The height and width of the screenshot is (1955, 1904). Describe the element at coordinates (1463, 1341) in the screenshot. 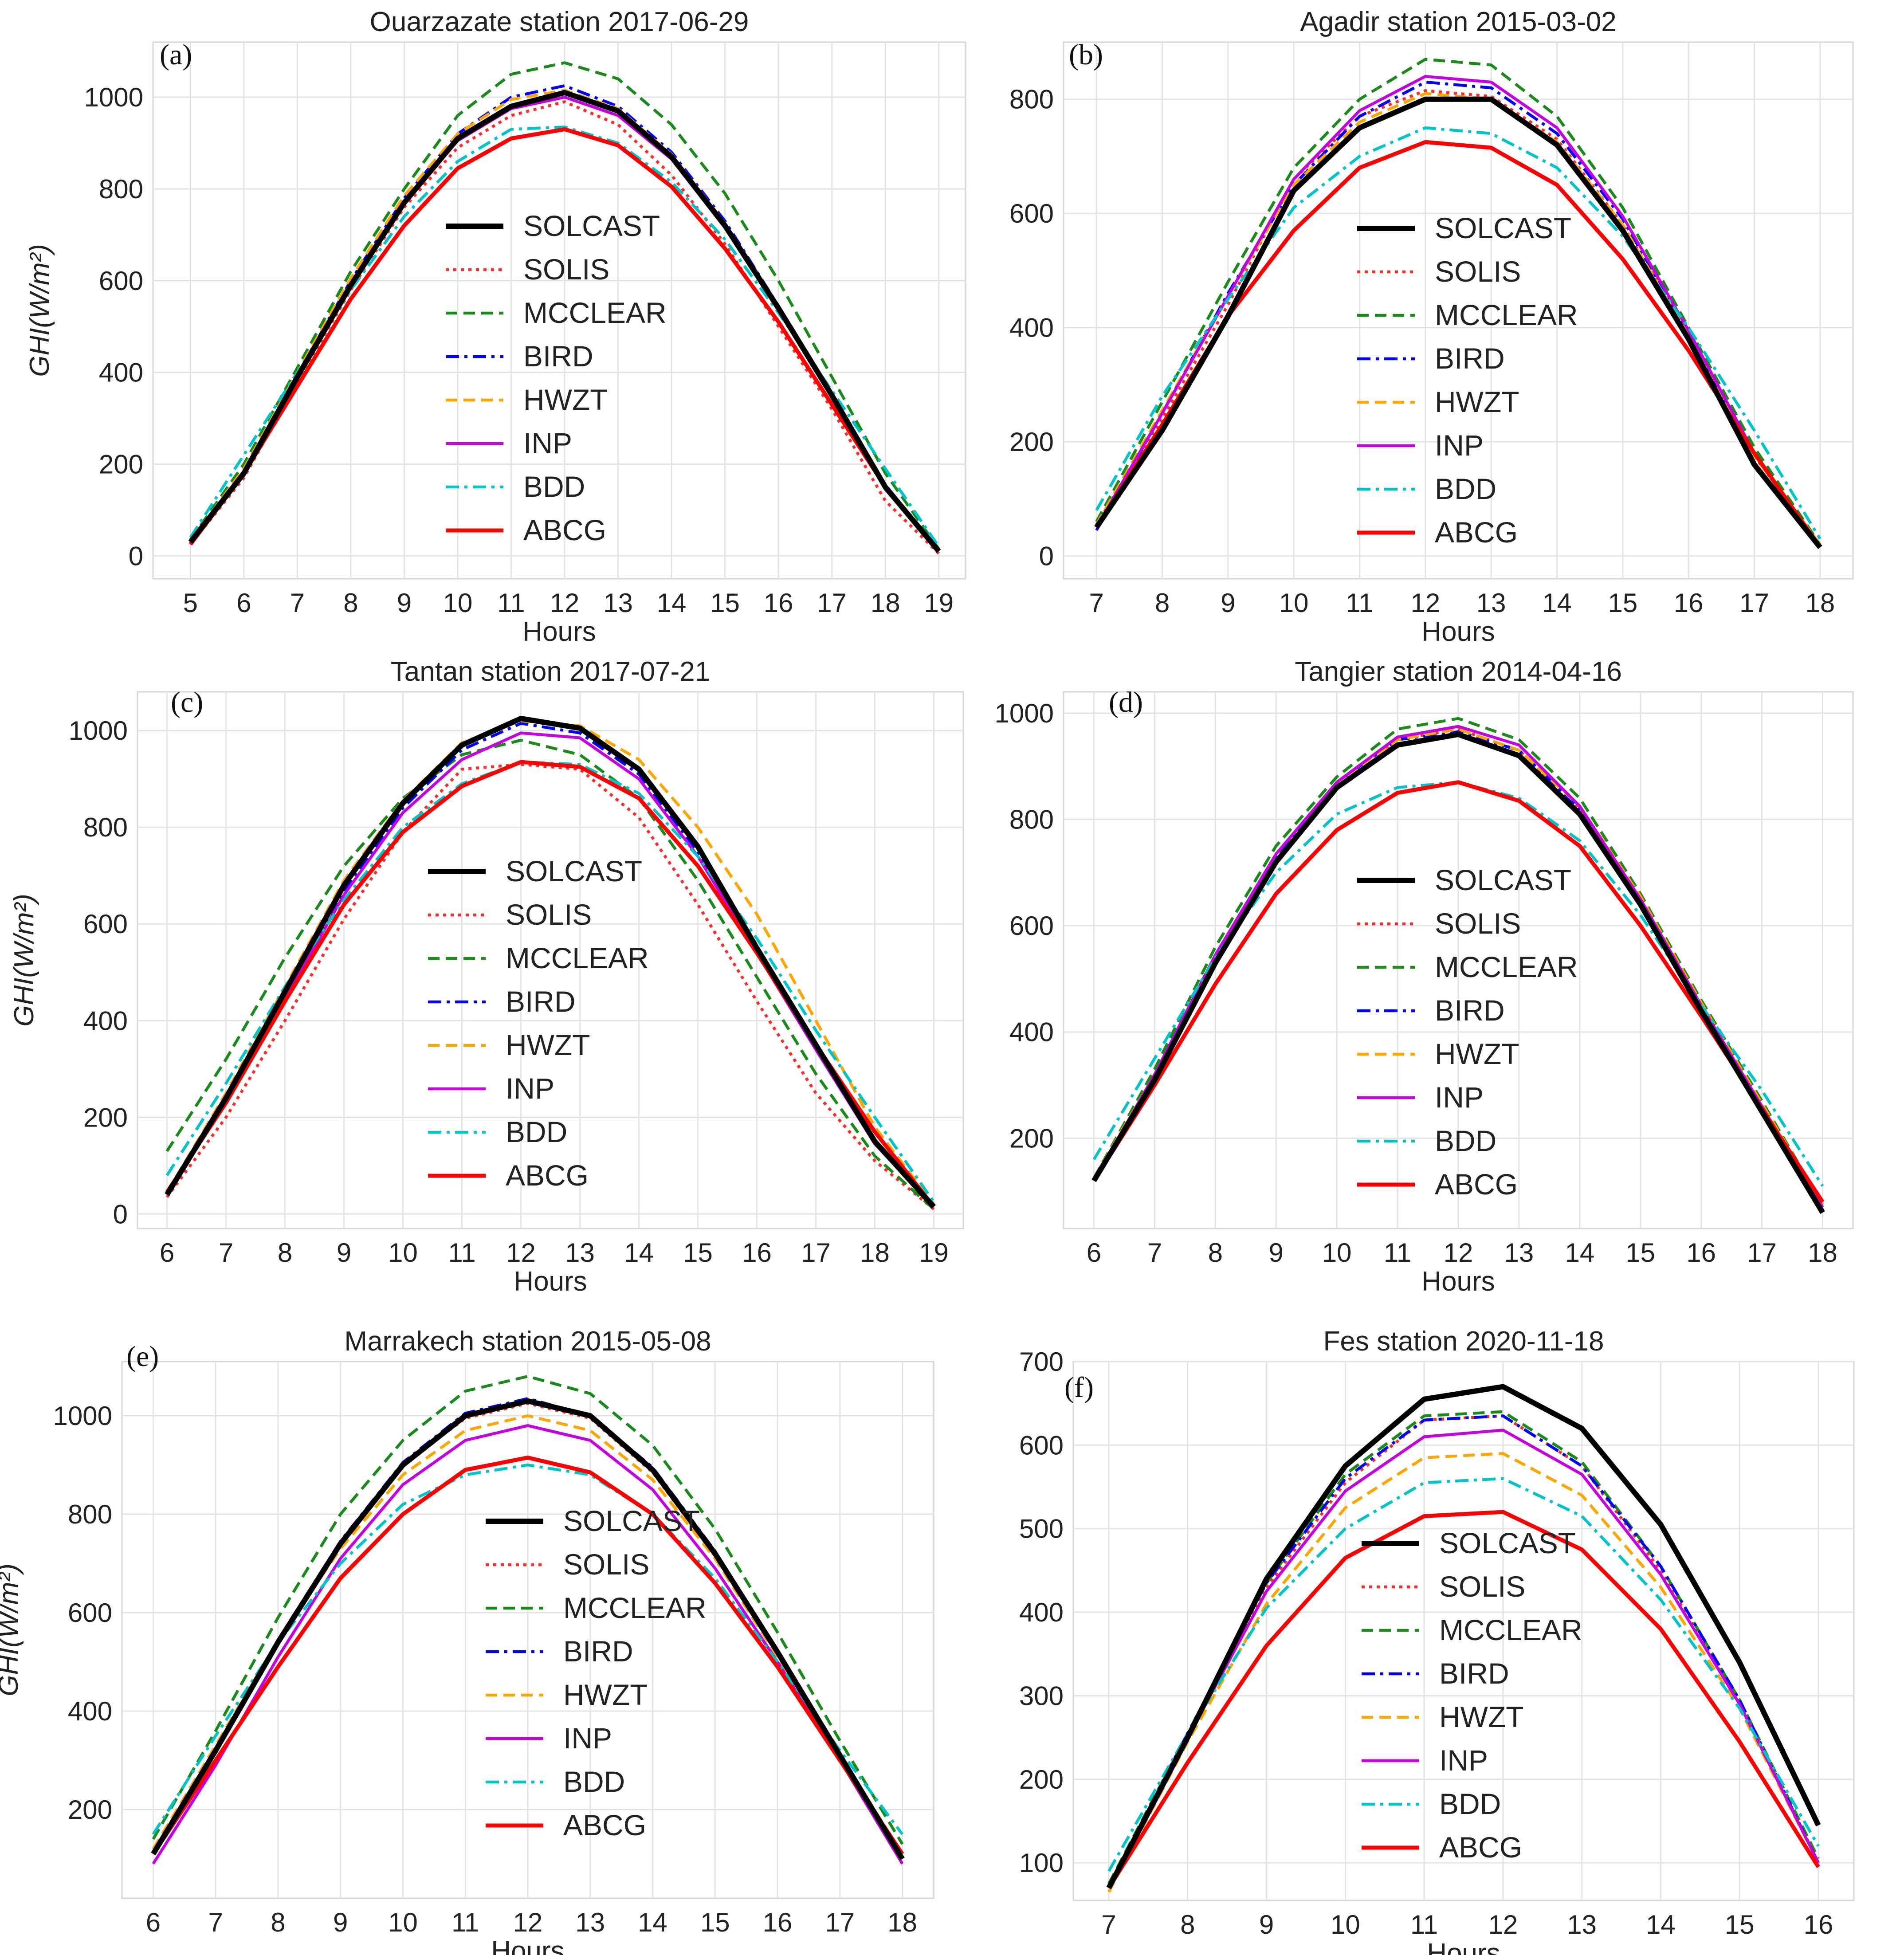

I see `chart-title: Fes station 2020-11-18` at that location.